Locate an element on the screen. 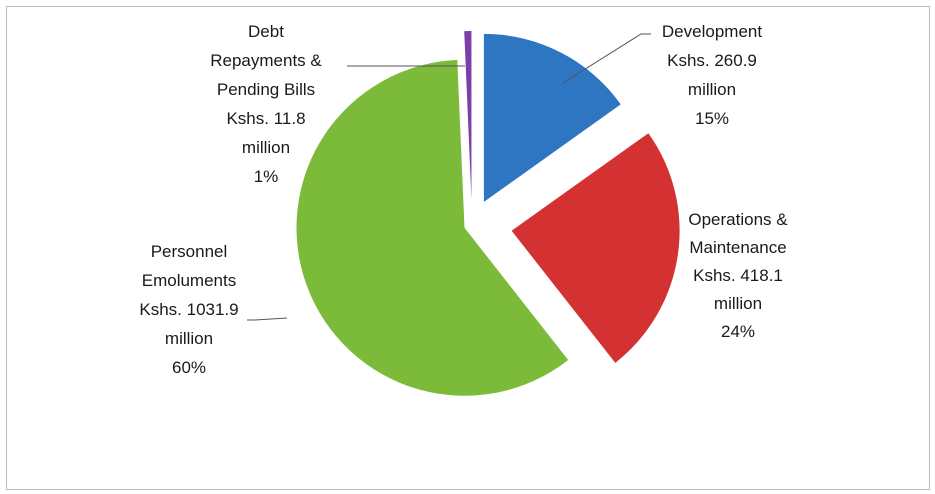  pie-slice-operations-and-maintenance is located at coordinates (595, 248).